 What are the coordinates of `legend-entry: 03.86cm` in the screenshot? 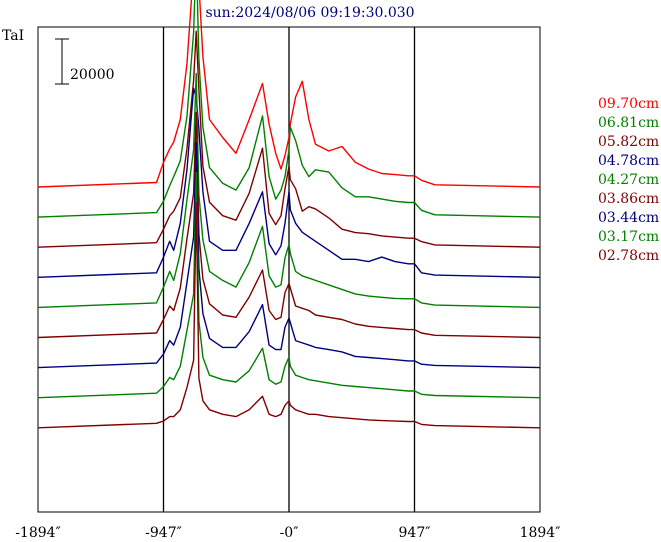 It's located at (628, 199).